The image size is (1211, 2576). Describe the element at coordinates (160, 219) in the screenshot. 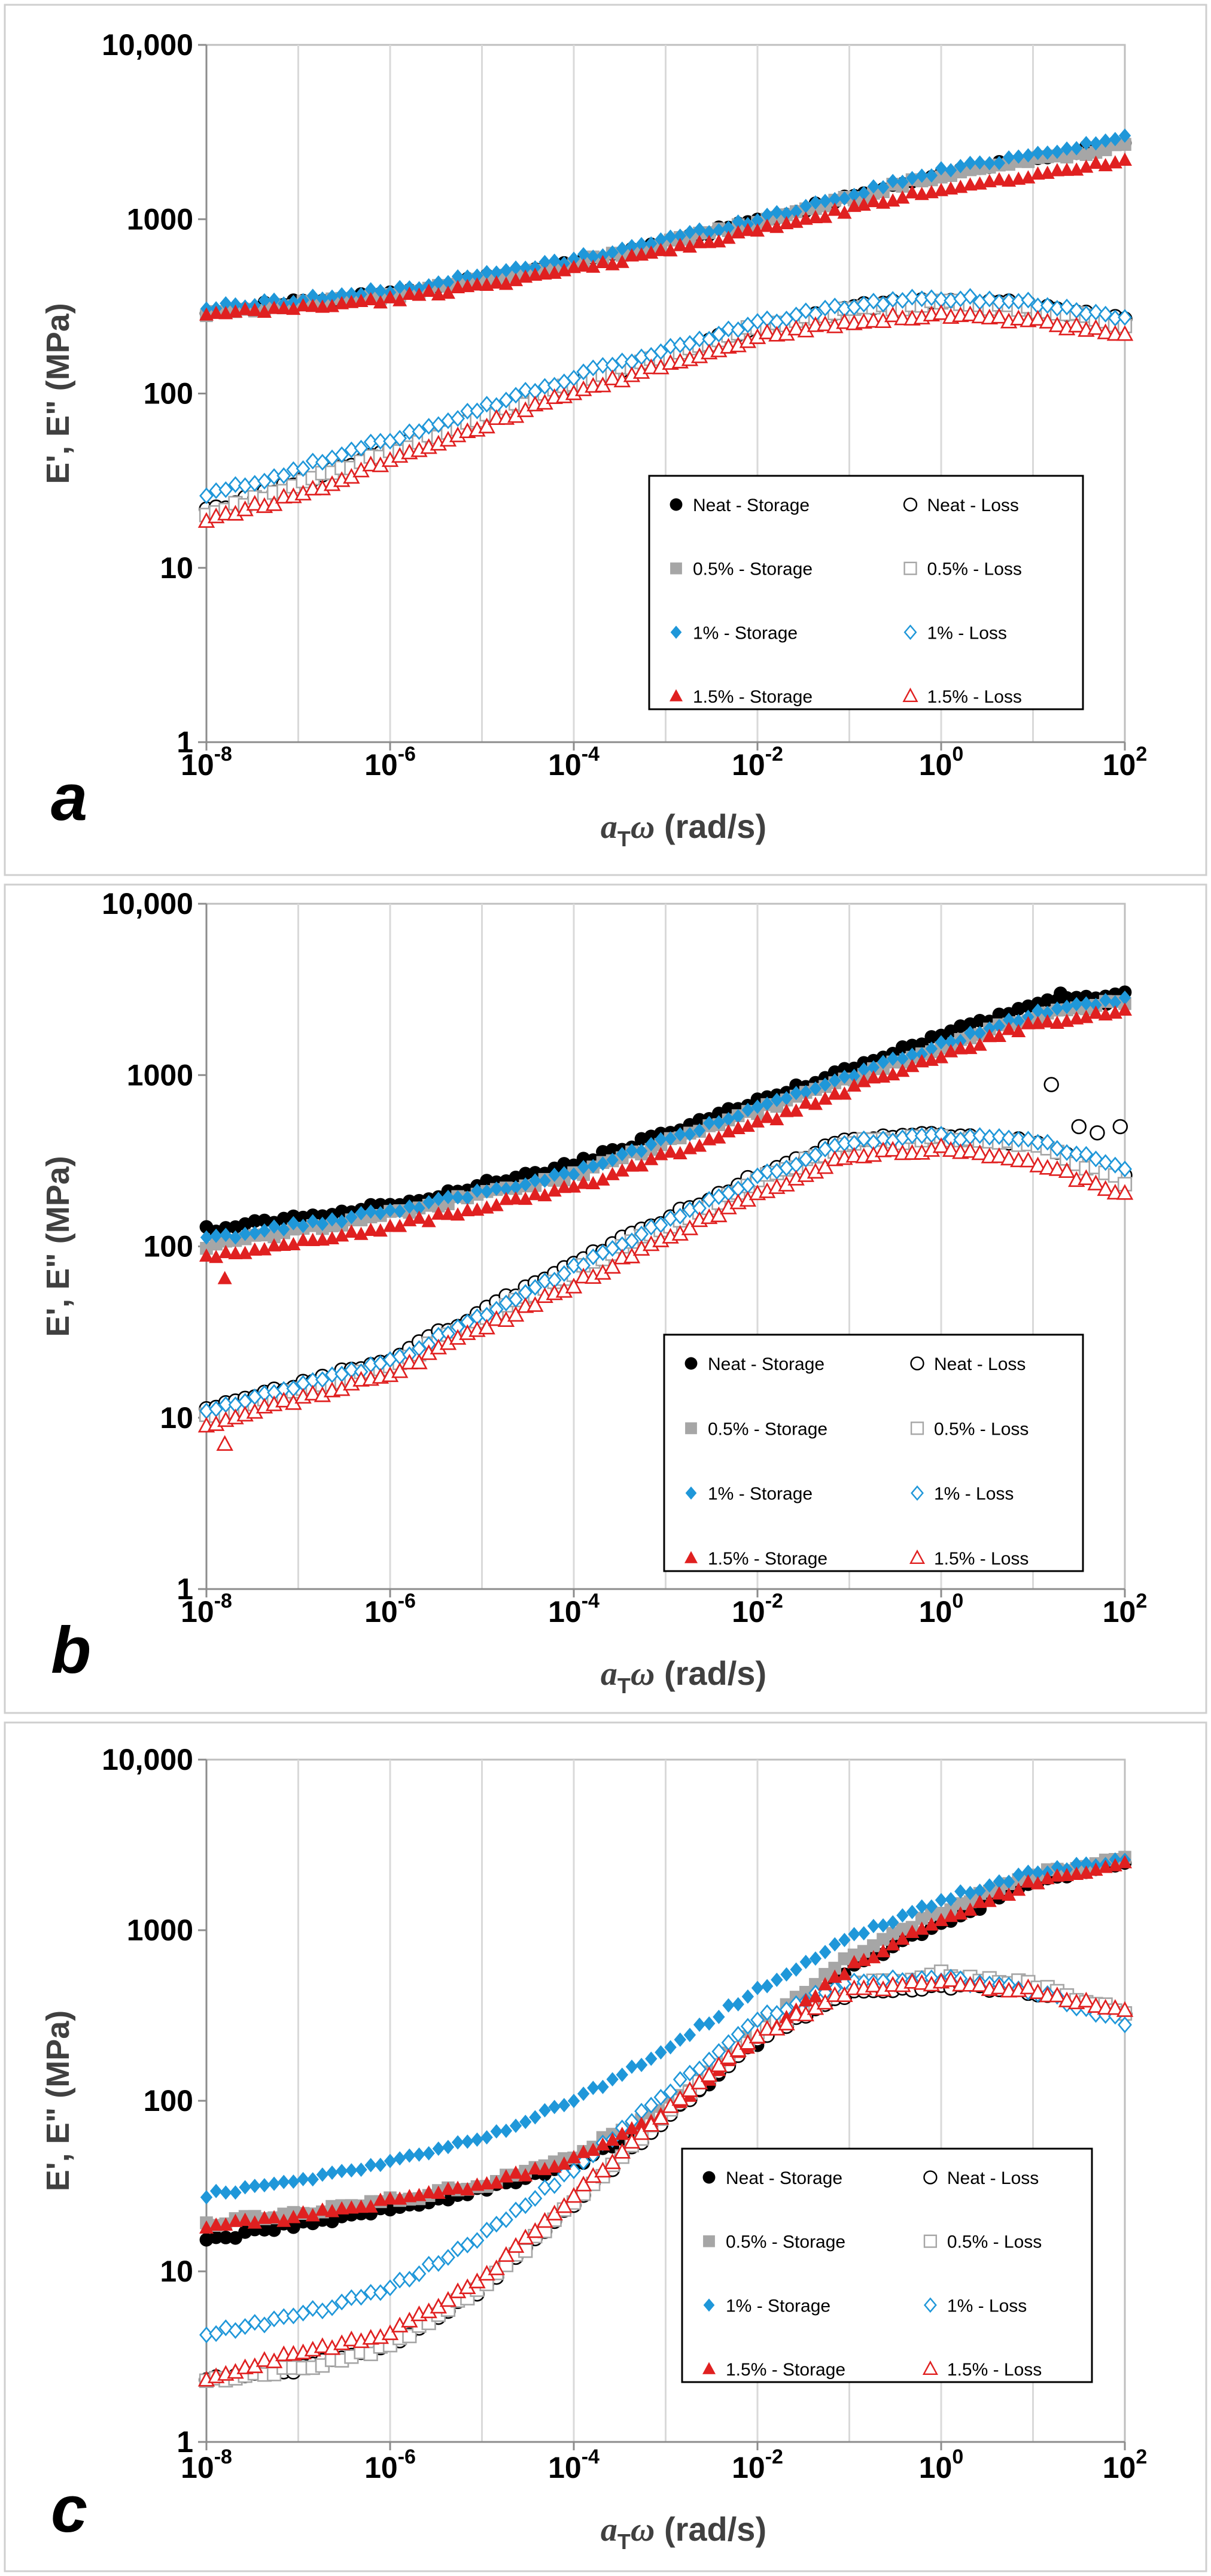

I see `y-tick-label: 1000` at that location.